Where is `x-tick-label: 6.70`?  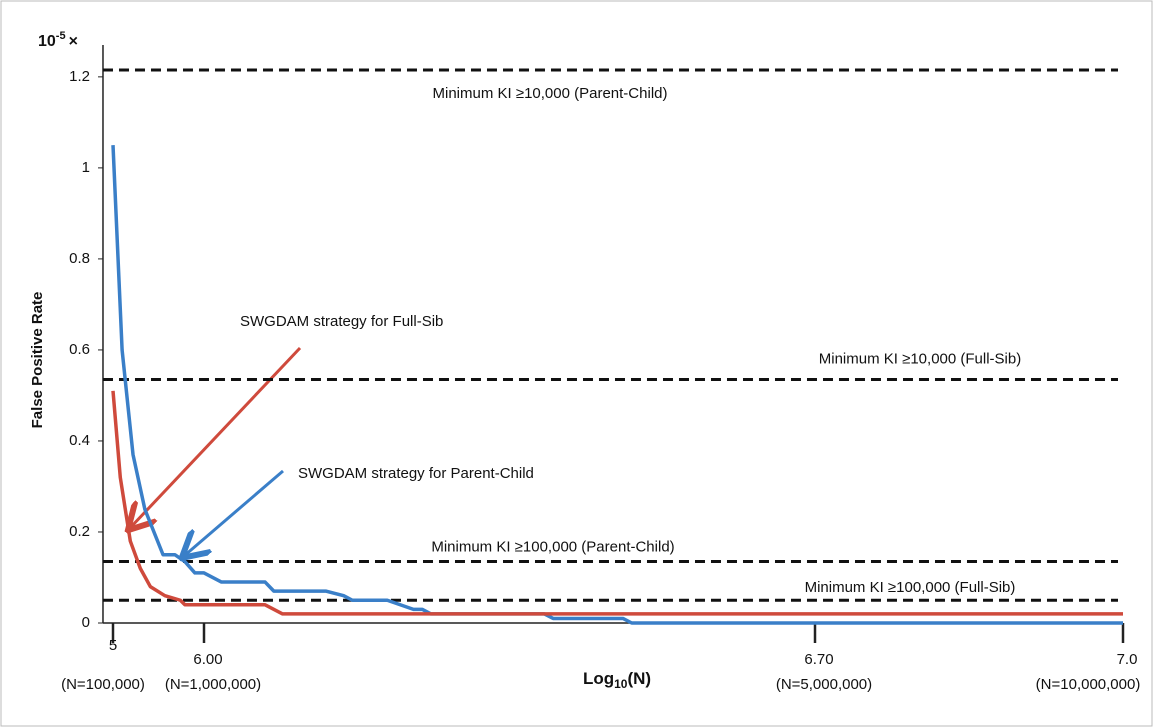 x-tick-label: 6.70 is located at coordinates (818, 659).